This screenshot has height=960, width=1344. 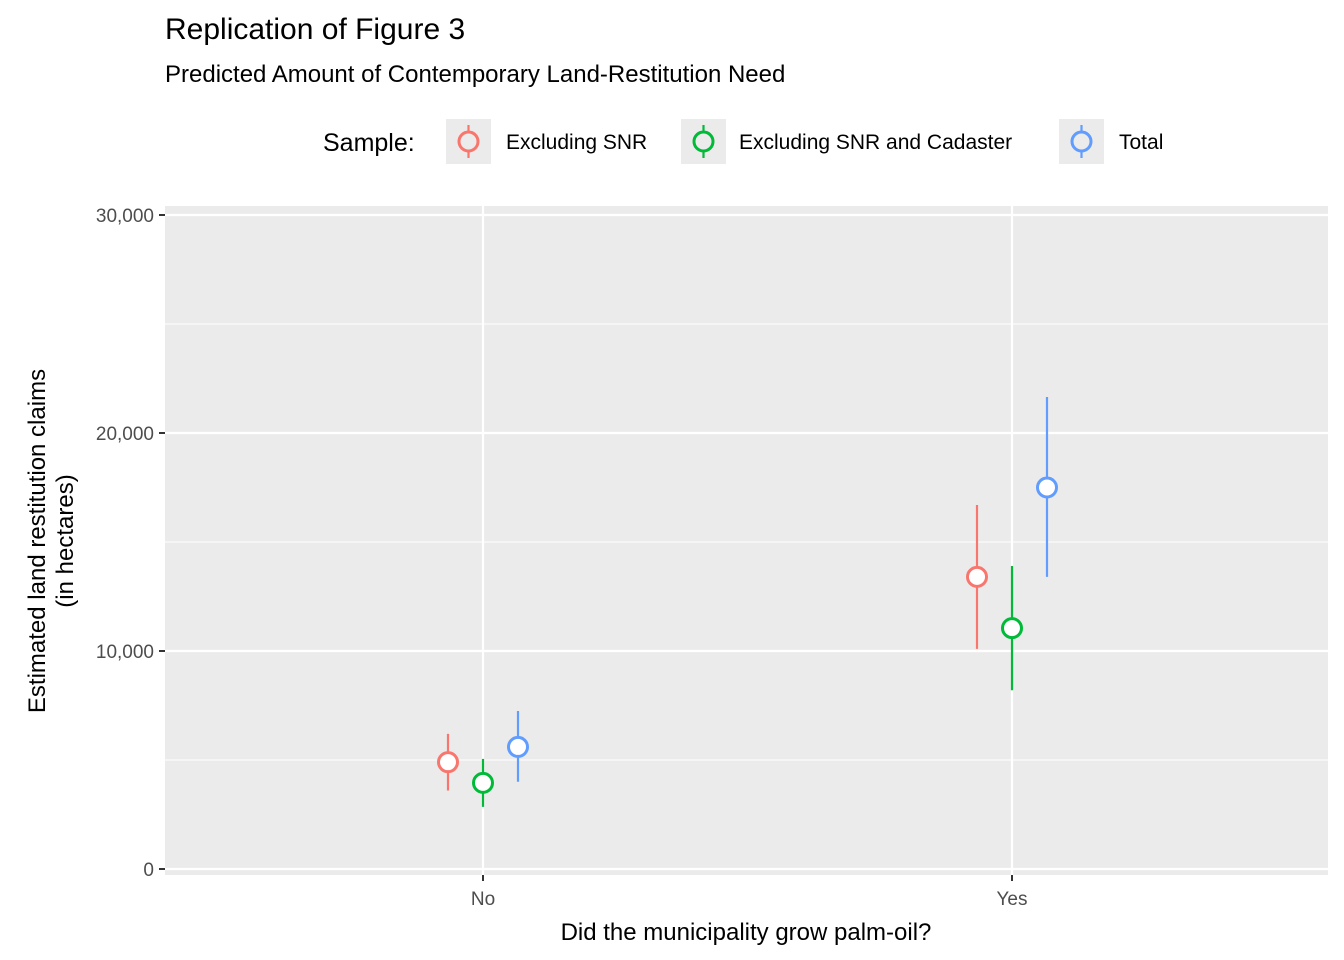 I want to click on legend-label: Total, so click(x=1141, y=142).